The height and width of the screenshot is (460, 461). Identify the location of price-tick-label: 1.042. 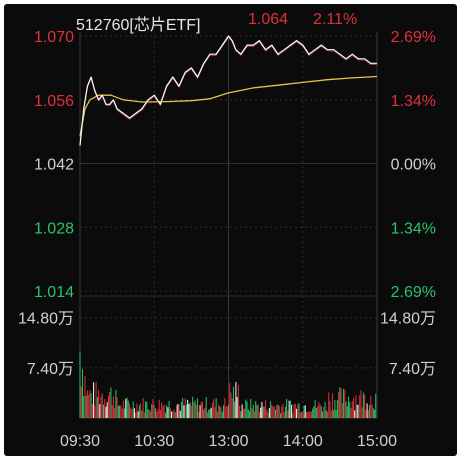
(54, 165).